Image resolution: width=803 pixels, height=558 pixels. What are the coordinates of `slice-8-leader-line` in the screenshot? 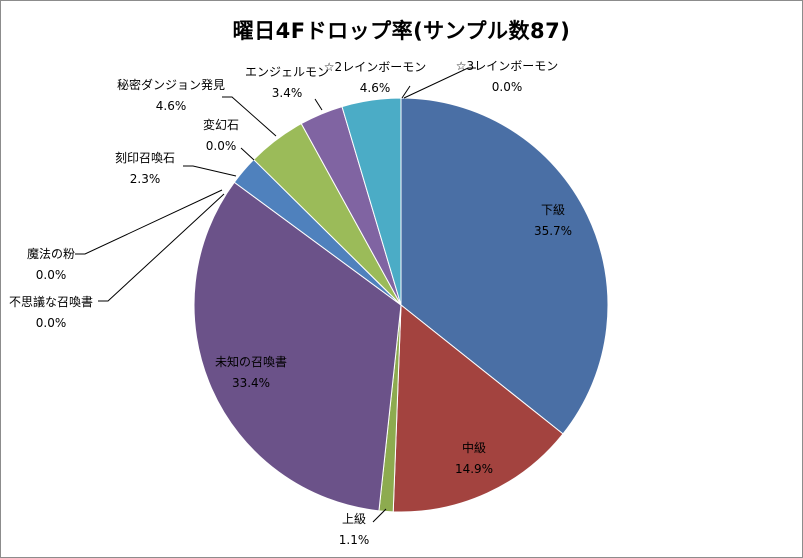 It's located at (249, 116).